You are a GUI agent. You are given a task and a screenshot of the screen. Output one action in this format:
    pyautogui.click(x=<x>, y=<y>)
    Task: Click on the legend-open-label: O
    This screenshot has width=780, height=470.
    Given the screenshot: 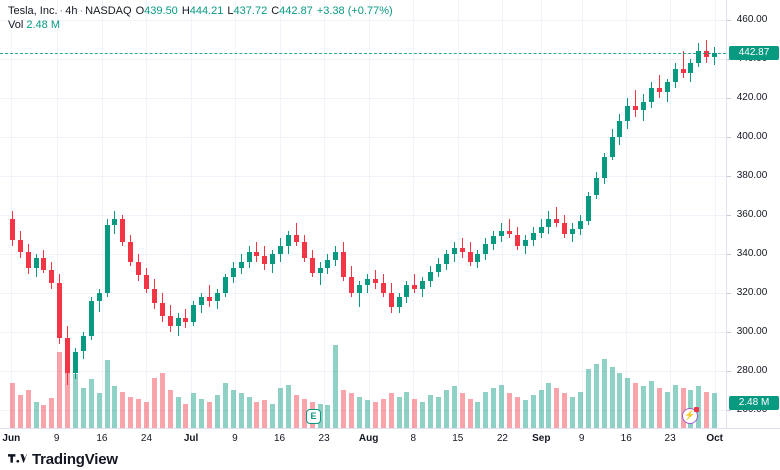 What is the action you would take?
    pyautogui.click(x=140, y=11)
    